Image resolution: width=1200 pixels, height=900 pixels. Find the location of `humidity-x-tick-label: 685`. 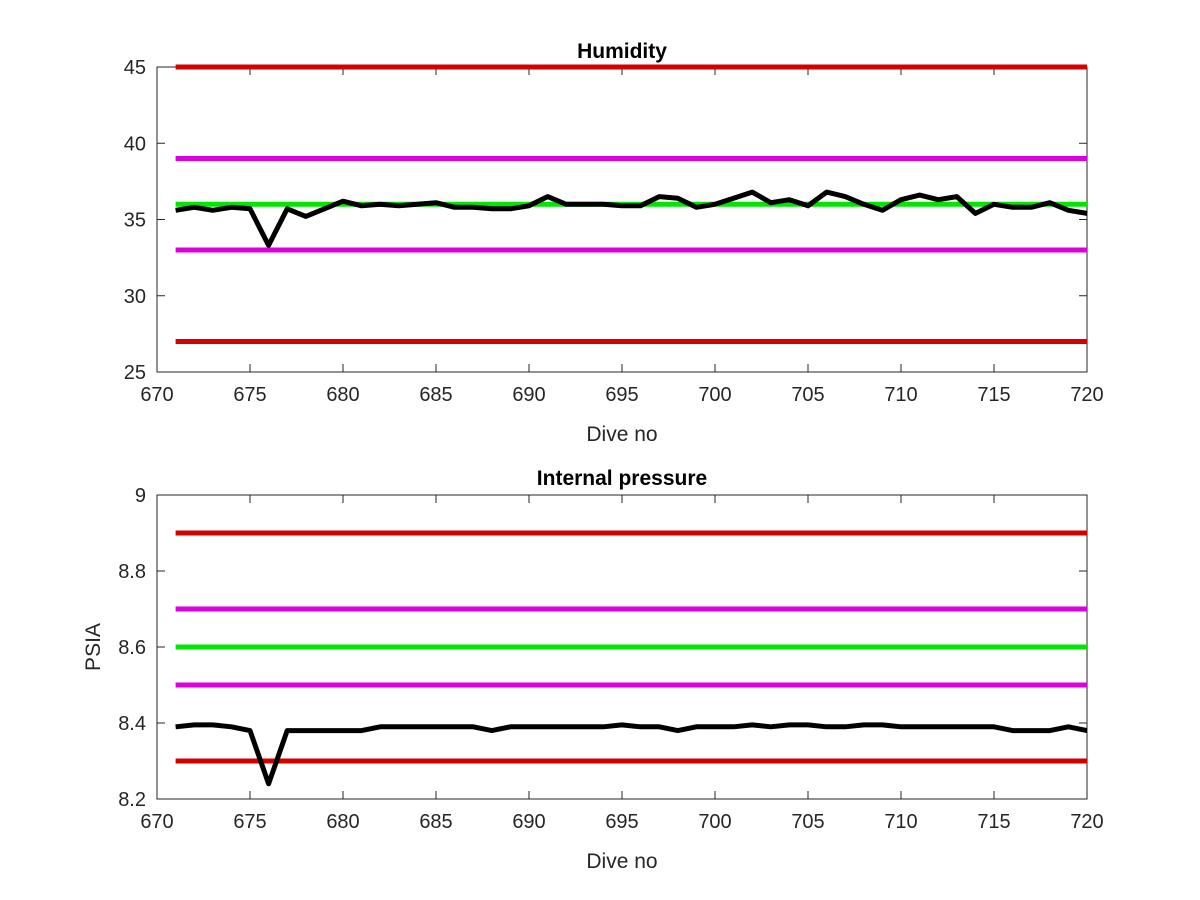

humidity-x-tick-label: 685 is located at coordinates (435, 395).